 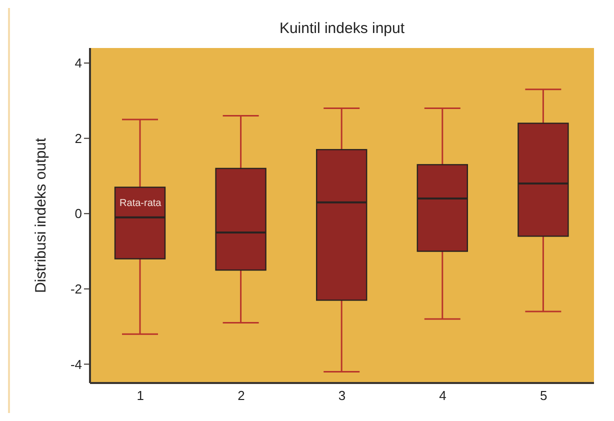 I want to click on x-tick-label: 1, so click(x=140, y=396).